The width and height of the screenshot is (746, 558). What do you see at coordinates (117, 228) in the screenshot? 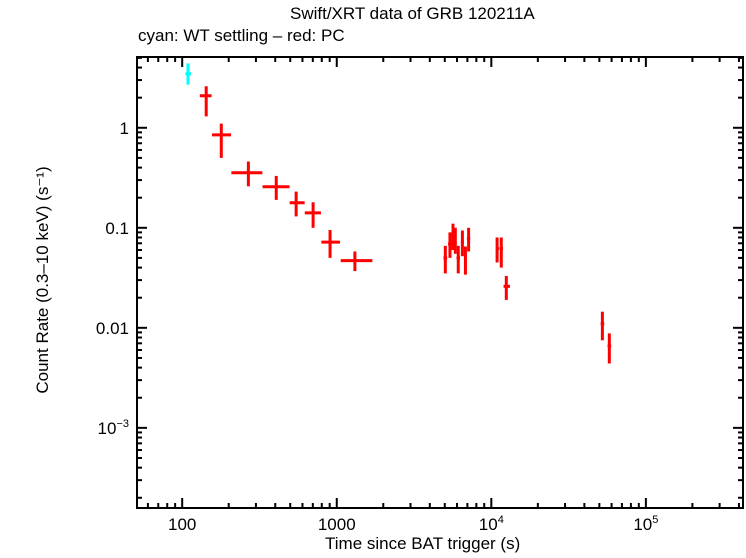
I see `y-tick-label: 0.1` at bounding box center [117, 228].